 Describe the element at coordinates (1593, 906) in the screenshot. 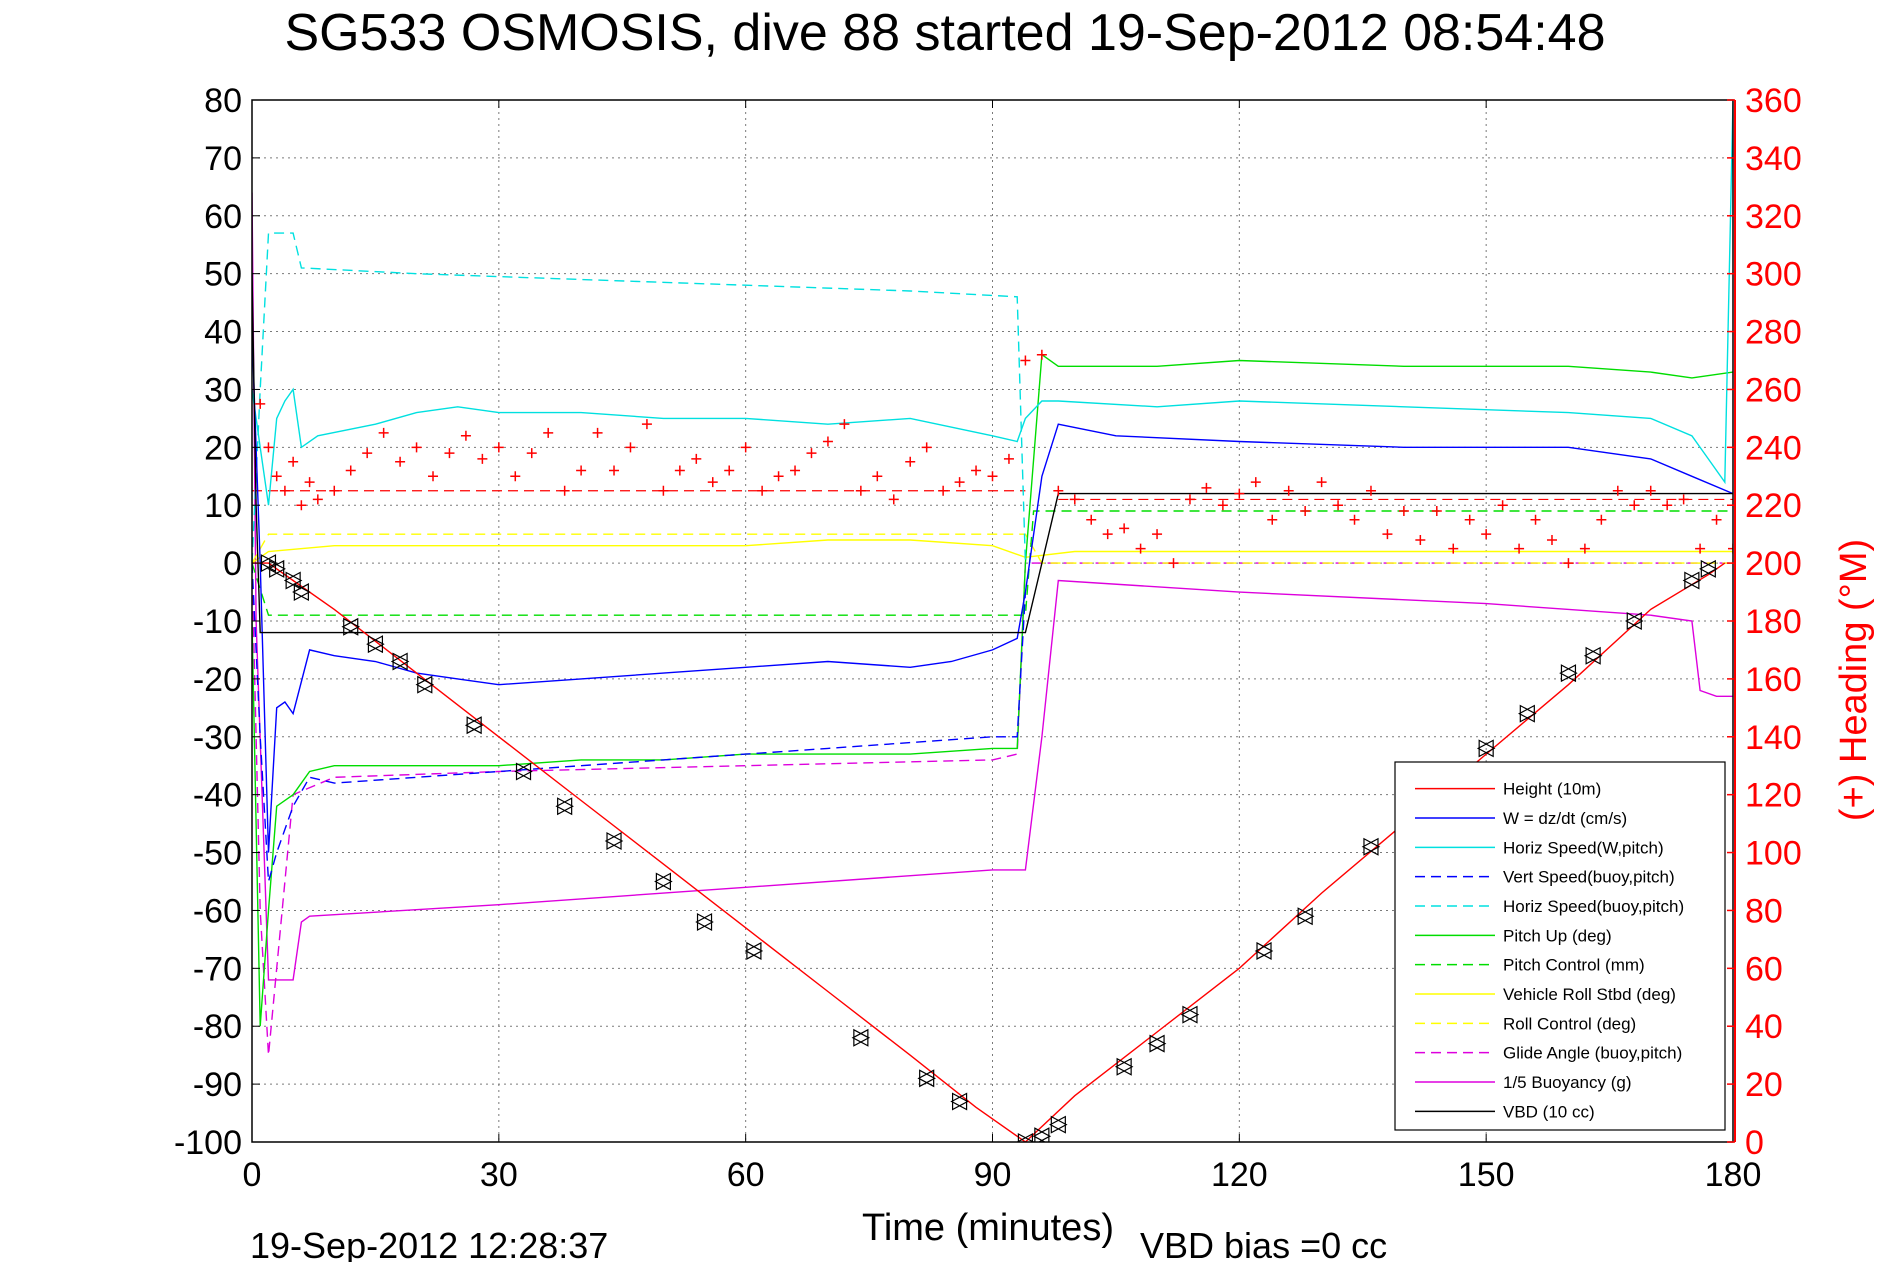

I see `legend-label: Horiz Speed(buoy,pitch)` at that location.